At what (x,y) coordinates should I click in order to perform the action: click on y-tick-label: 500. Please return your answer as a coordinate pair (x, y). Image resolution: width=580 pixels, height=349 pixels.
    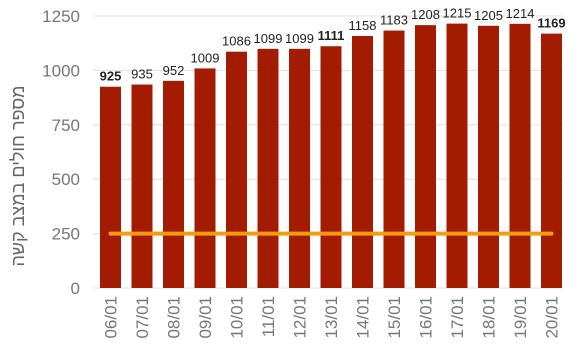
    Looking at the image, I should click on (66, 179).